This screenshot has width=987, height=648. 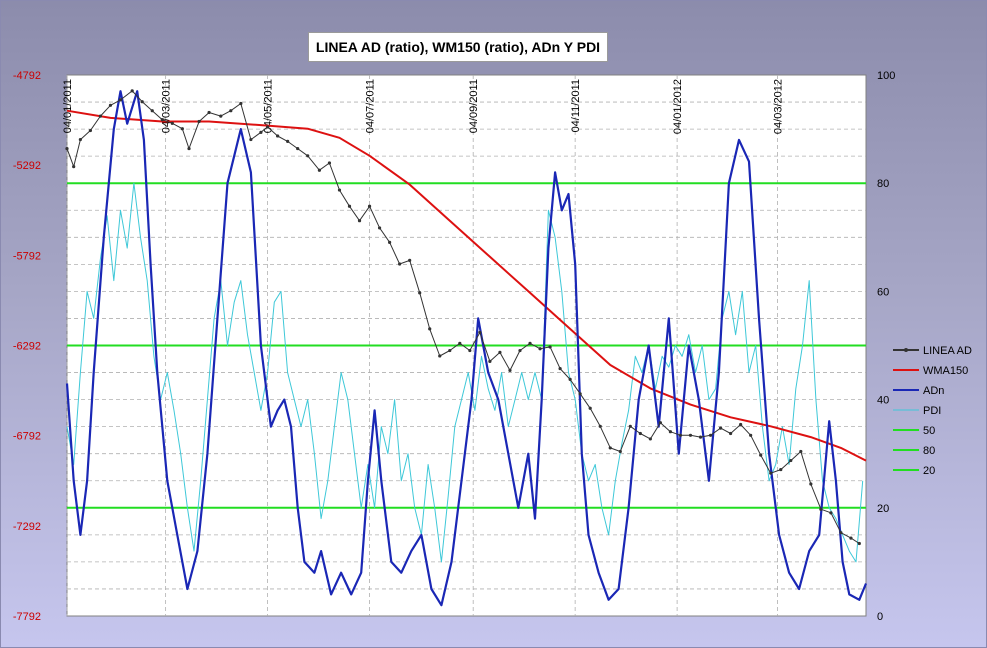 I want to click on x-tick-label: 04/05/2011, so click(x=269, y=106).